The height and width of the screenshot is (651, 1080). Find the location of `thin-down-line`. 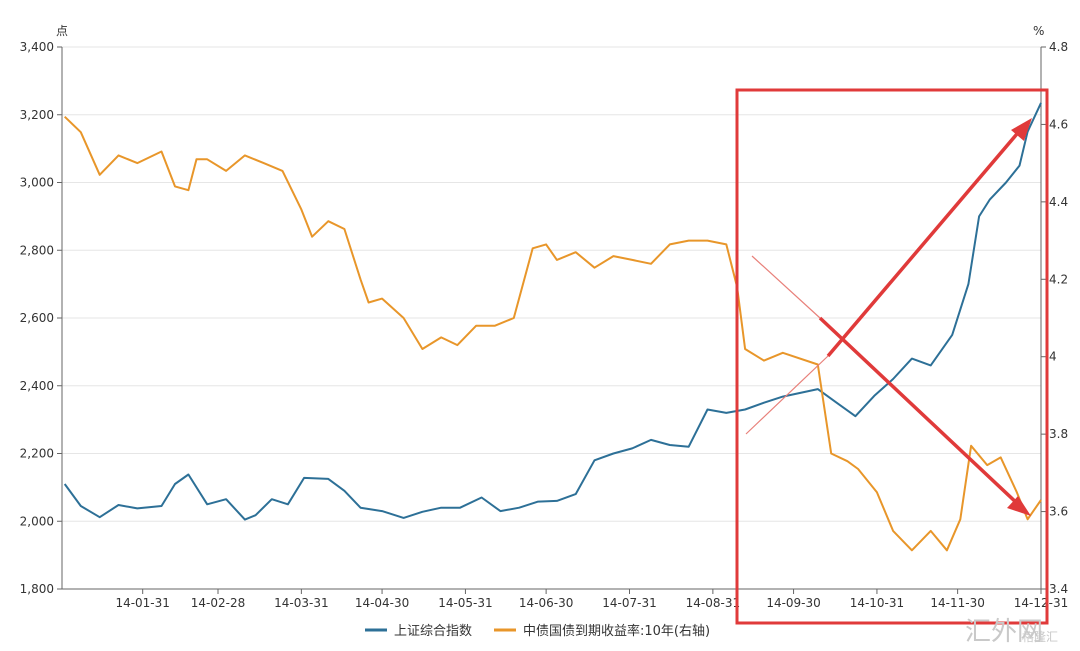

thin-down-line is located at coordinates (786, 287).